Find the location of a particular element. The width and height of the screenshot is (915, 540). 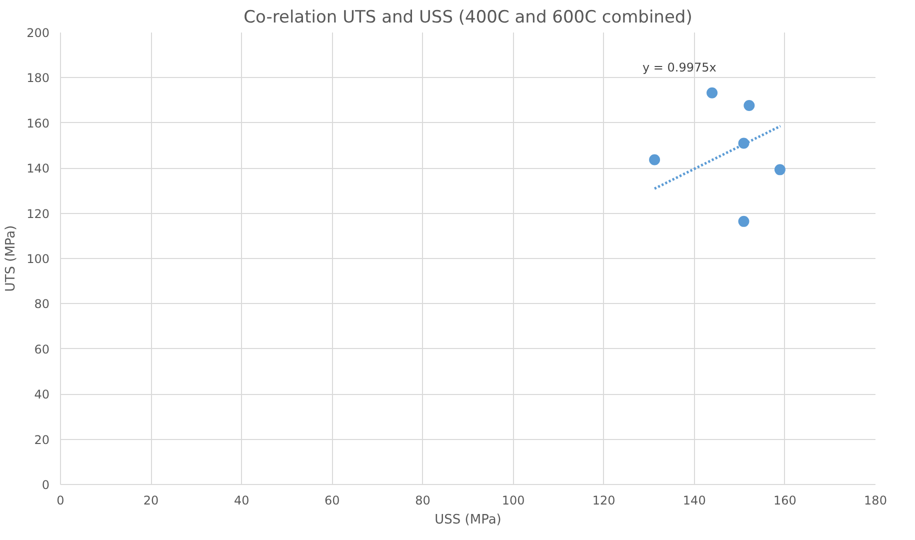

x-tick-label: 20 is located at coordinates (151, 501).